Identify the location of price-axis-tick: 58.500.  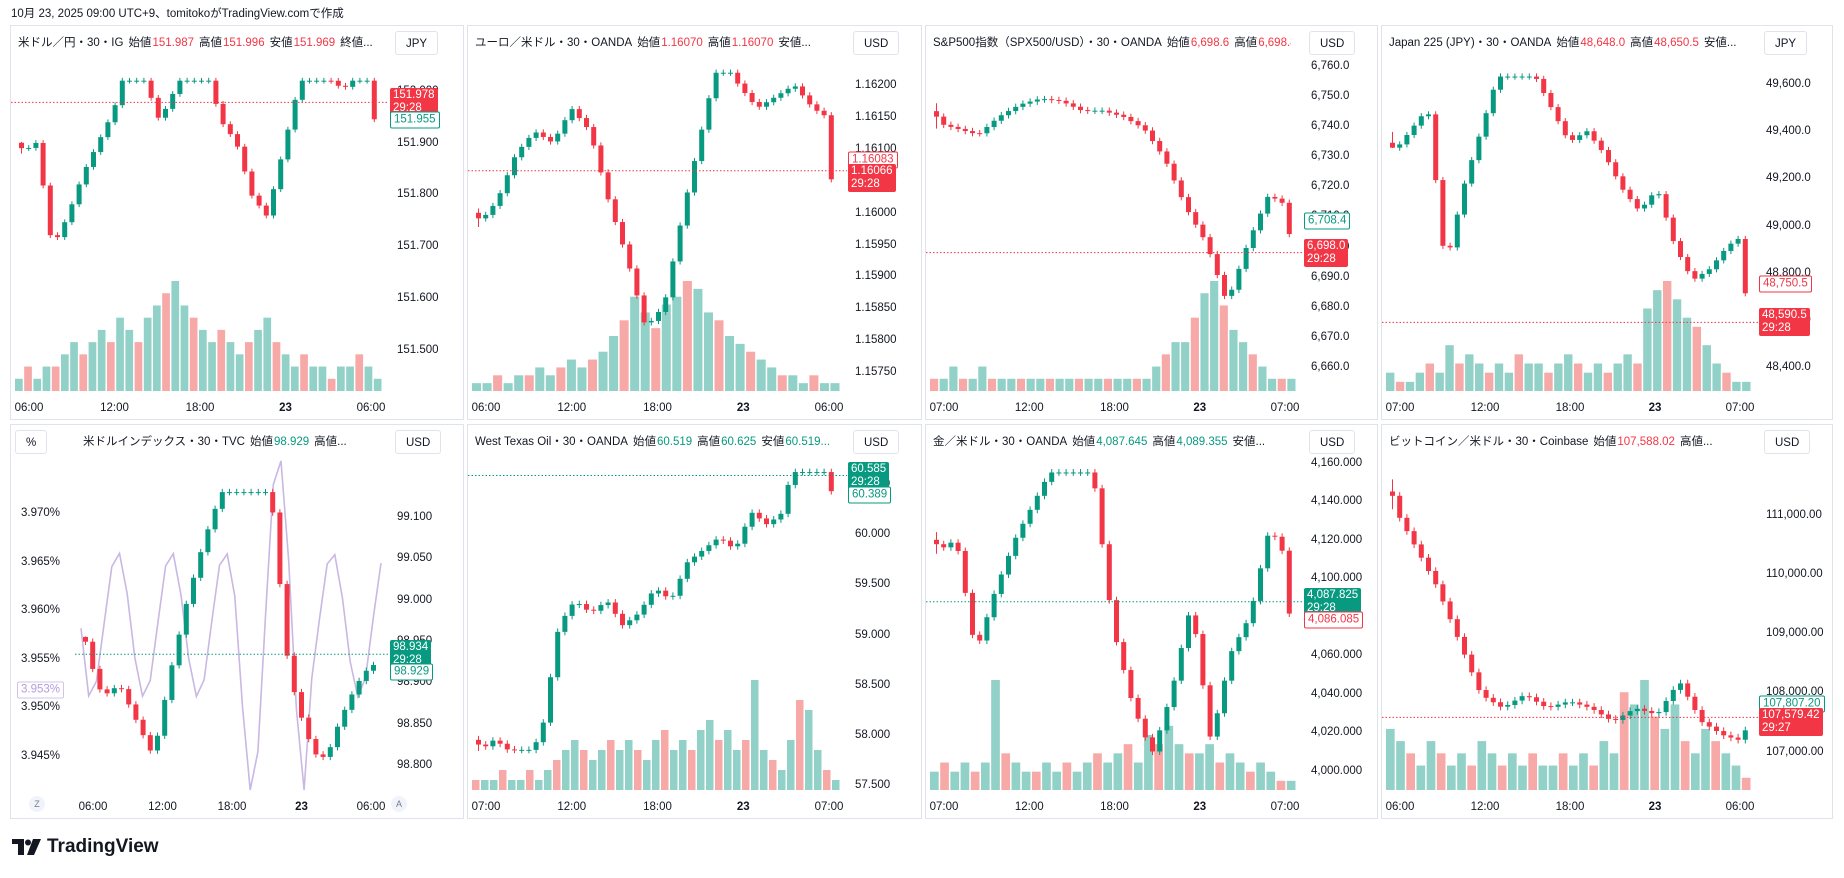
(873, 684).